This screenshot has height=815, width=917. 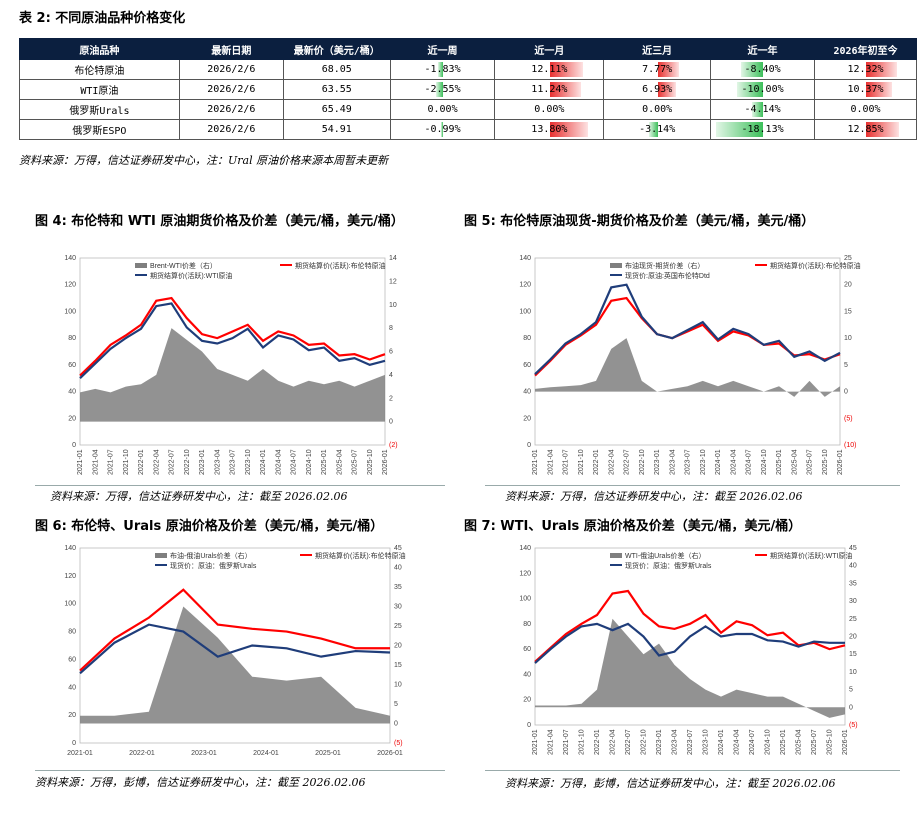 What do you see at coordinates (850, 445) in the screenshot?
I see `y2-tick-label: (10)` at bounding box center [850, 445].